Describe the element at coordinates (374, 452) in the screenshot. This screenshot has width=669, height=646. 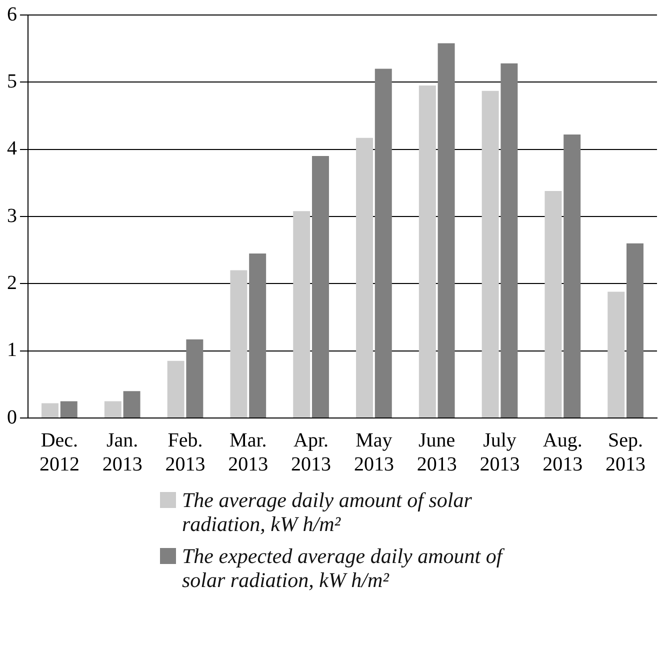
I see `x-tick-label: May 2013` at that location.